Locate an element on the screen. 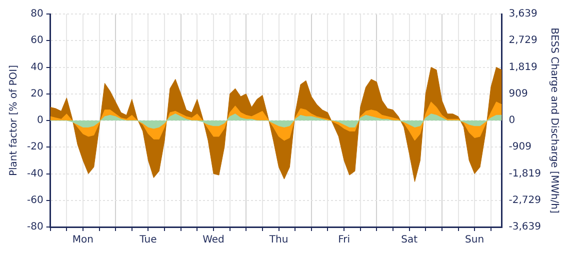  x-tick-label: Tue is located at coordinates (147, 240).